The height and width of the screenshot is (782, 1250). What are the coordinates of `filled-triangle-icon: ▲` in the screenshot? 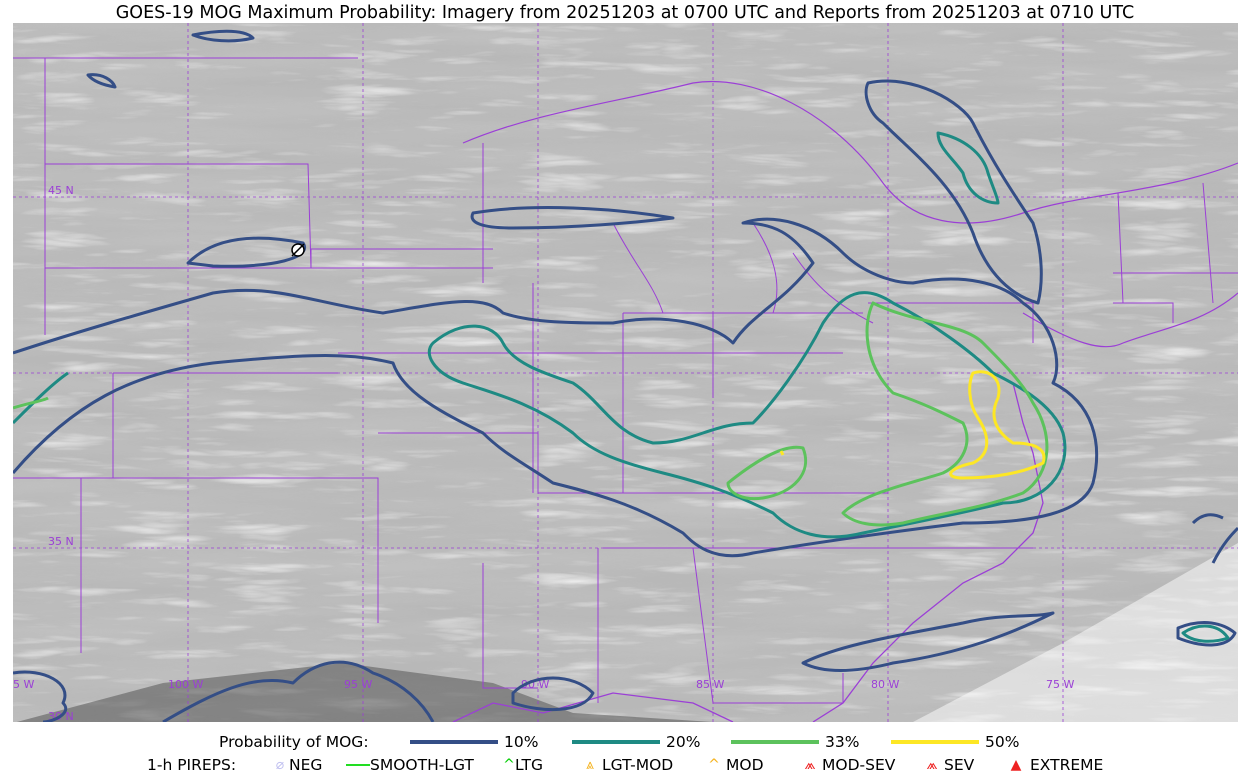 It's located at (1016, 765).